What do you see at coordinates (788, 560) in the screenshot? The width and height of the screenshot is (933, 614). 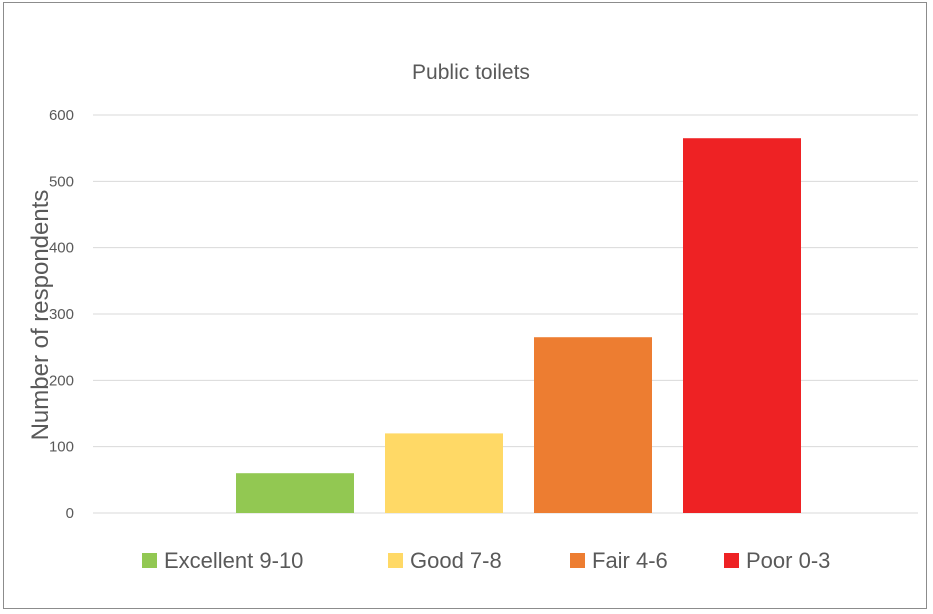 I see `legend-label-poor: Poor 0-3` at bounding box center [788, 560].